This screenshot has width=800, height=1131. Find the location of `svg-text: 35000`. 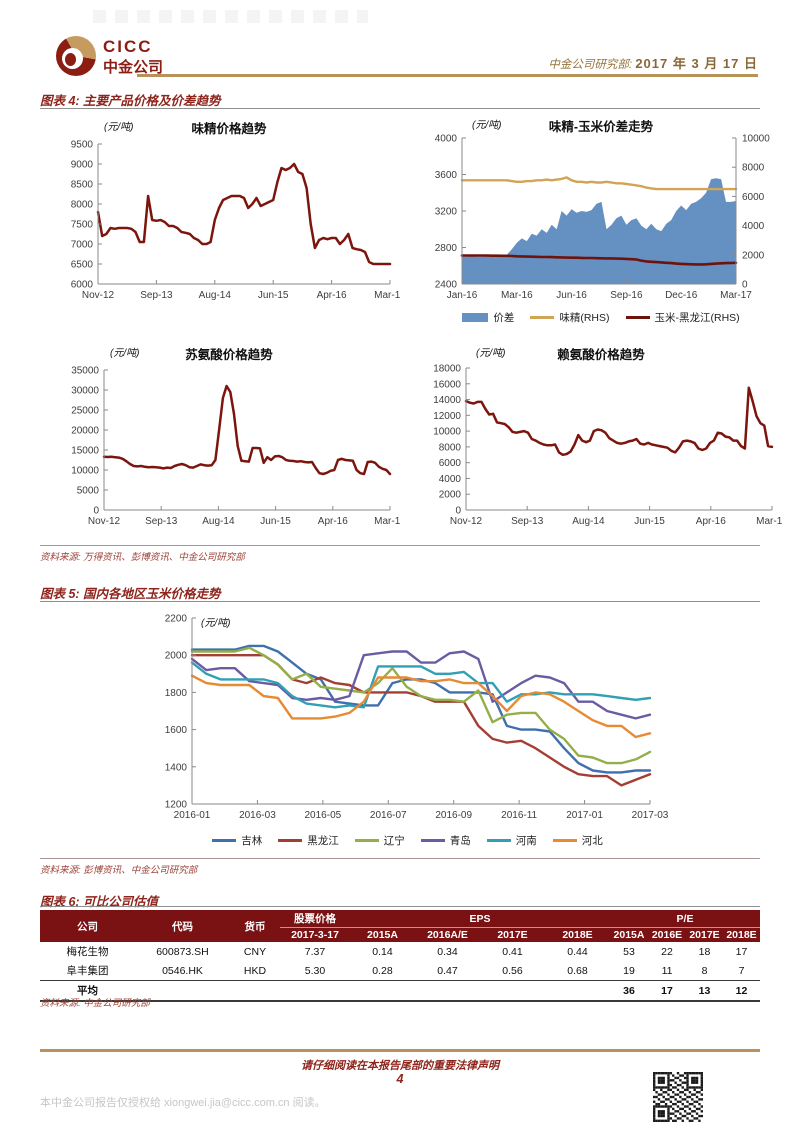

svg-text: 35000 is located at coordinates (85, 371).